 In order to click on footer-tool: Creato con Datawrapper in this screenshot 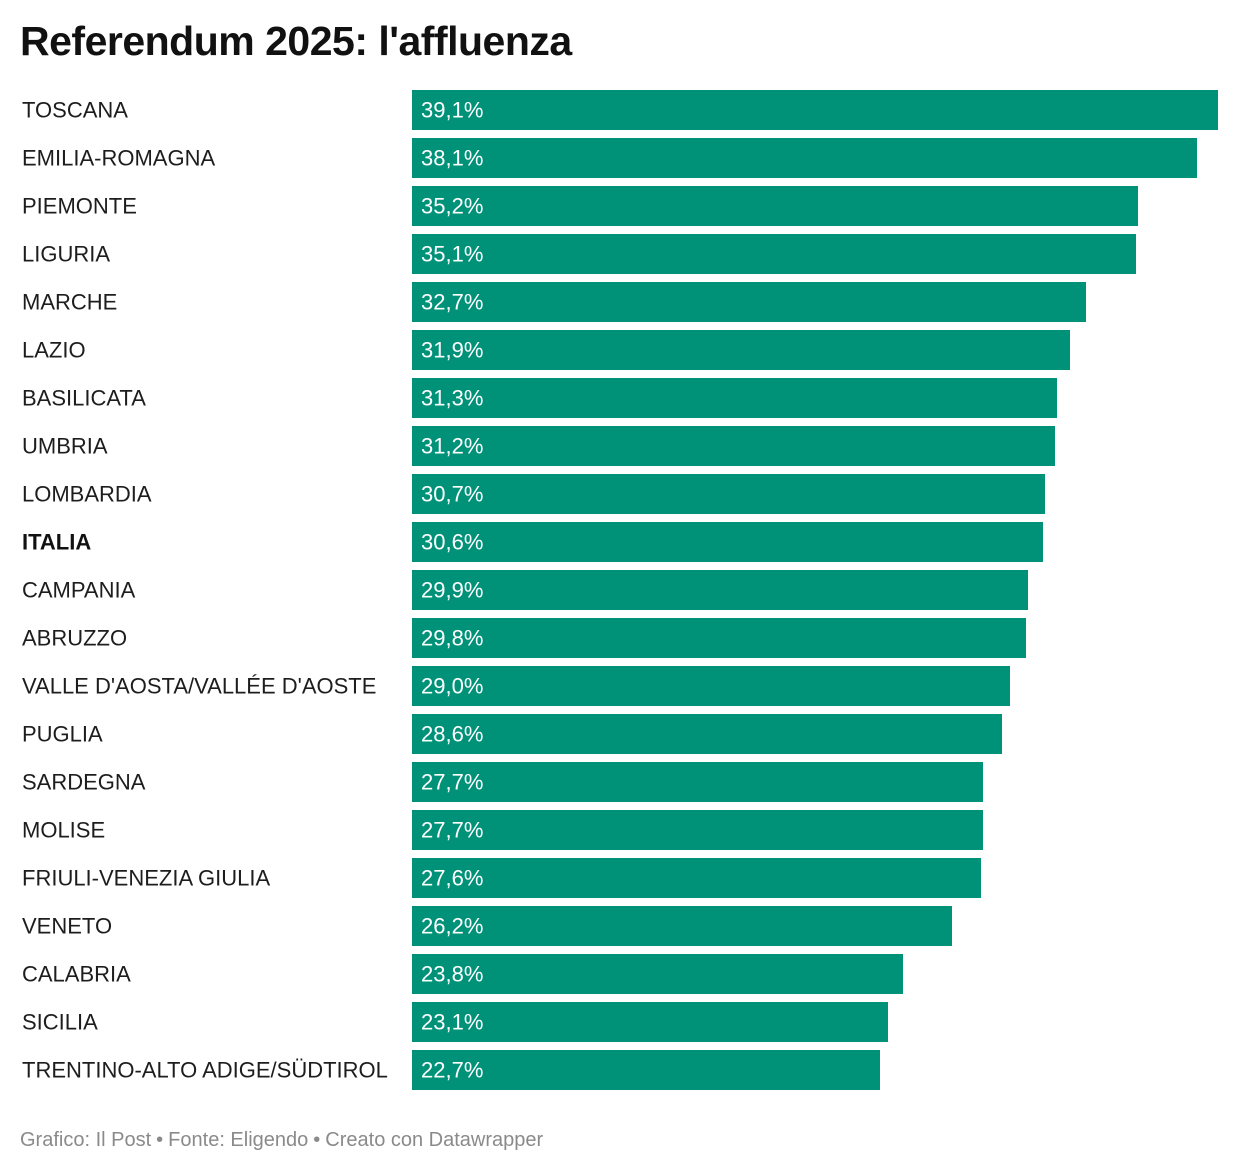, I will do `click(434, 1140)`.